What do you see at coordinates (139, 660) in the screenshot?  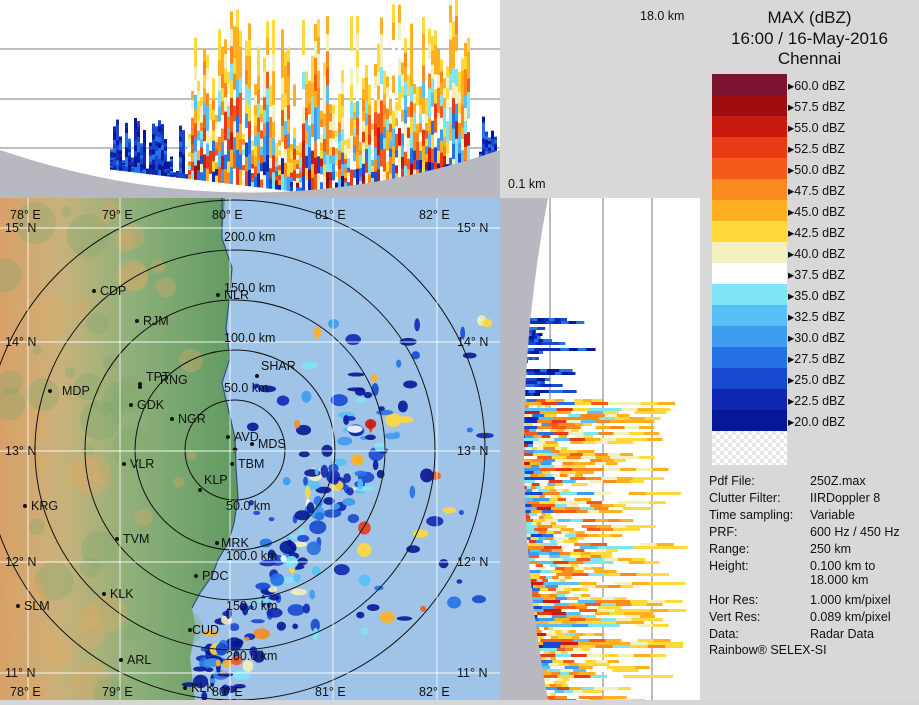 I see `city-label: ARL` at bounding box center [139, 660].